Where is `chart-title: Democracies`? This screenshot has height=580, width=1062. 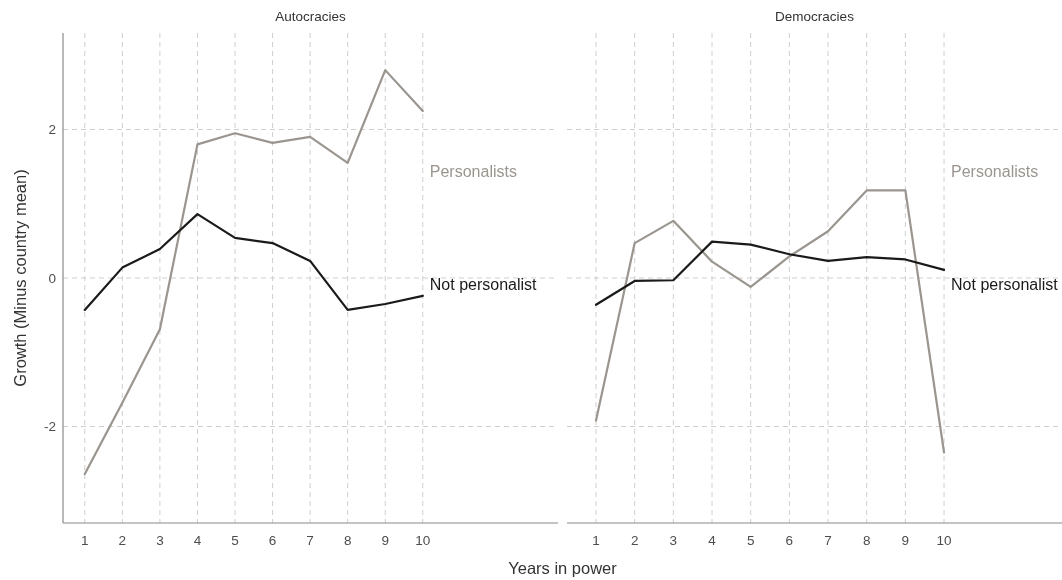
chart-title: Democracies is located at coordinates (815, 16).